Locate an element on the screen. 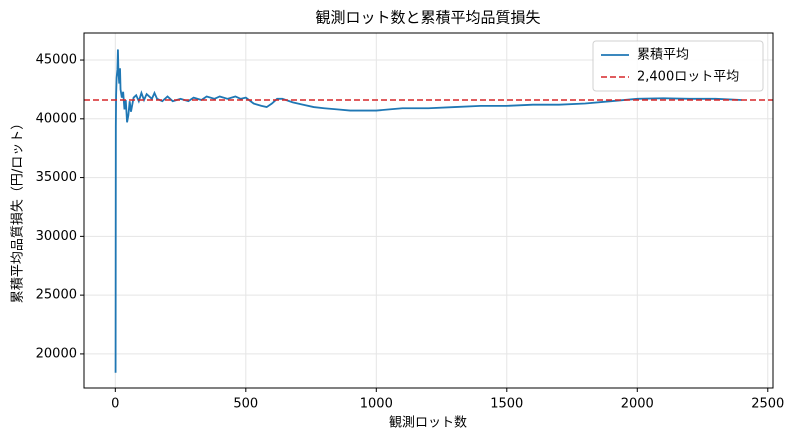 The image size is (789, 444). y-tick-label: 30000 is located at coordinates (56, 236).